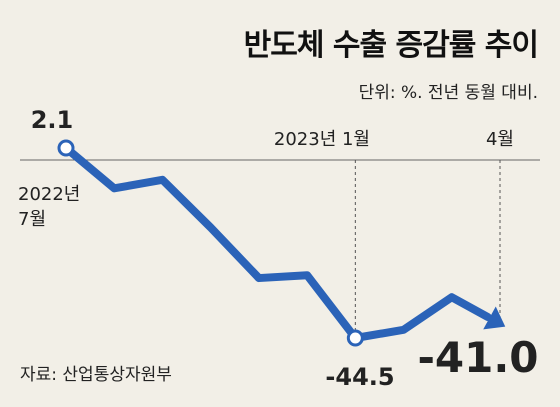  What do you see at coordinates (500, 139) in the screenshot?
I see `x-label-2023-04: 4월` at bounding box center [500, 139].